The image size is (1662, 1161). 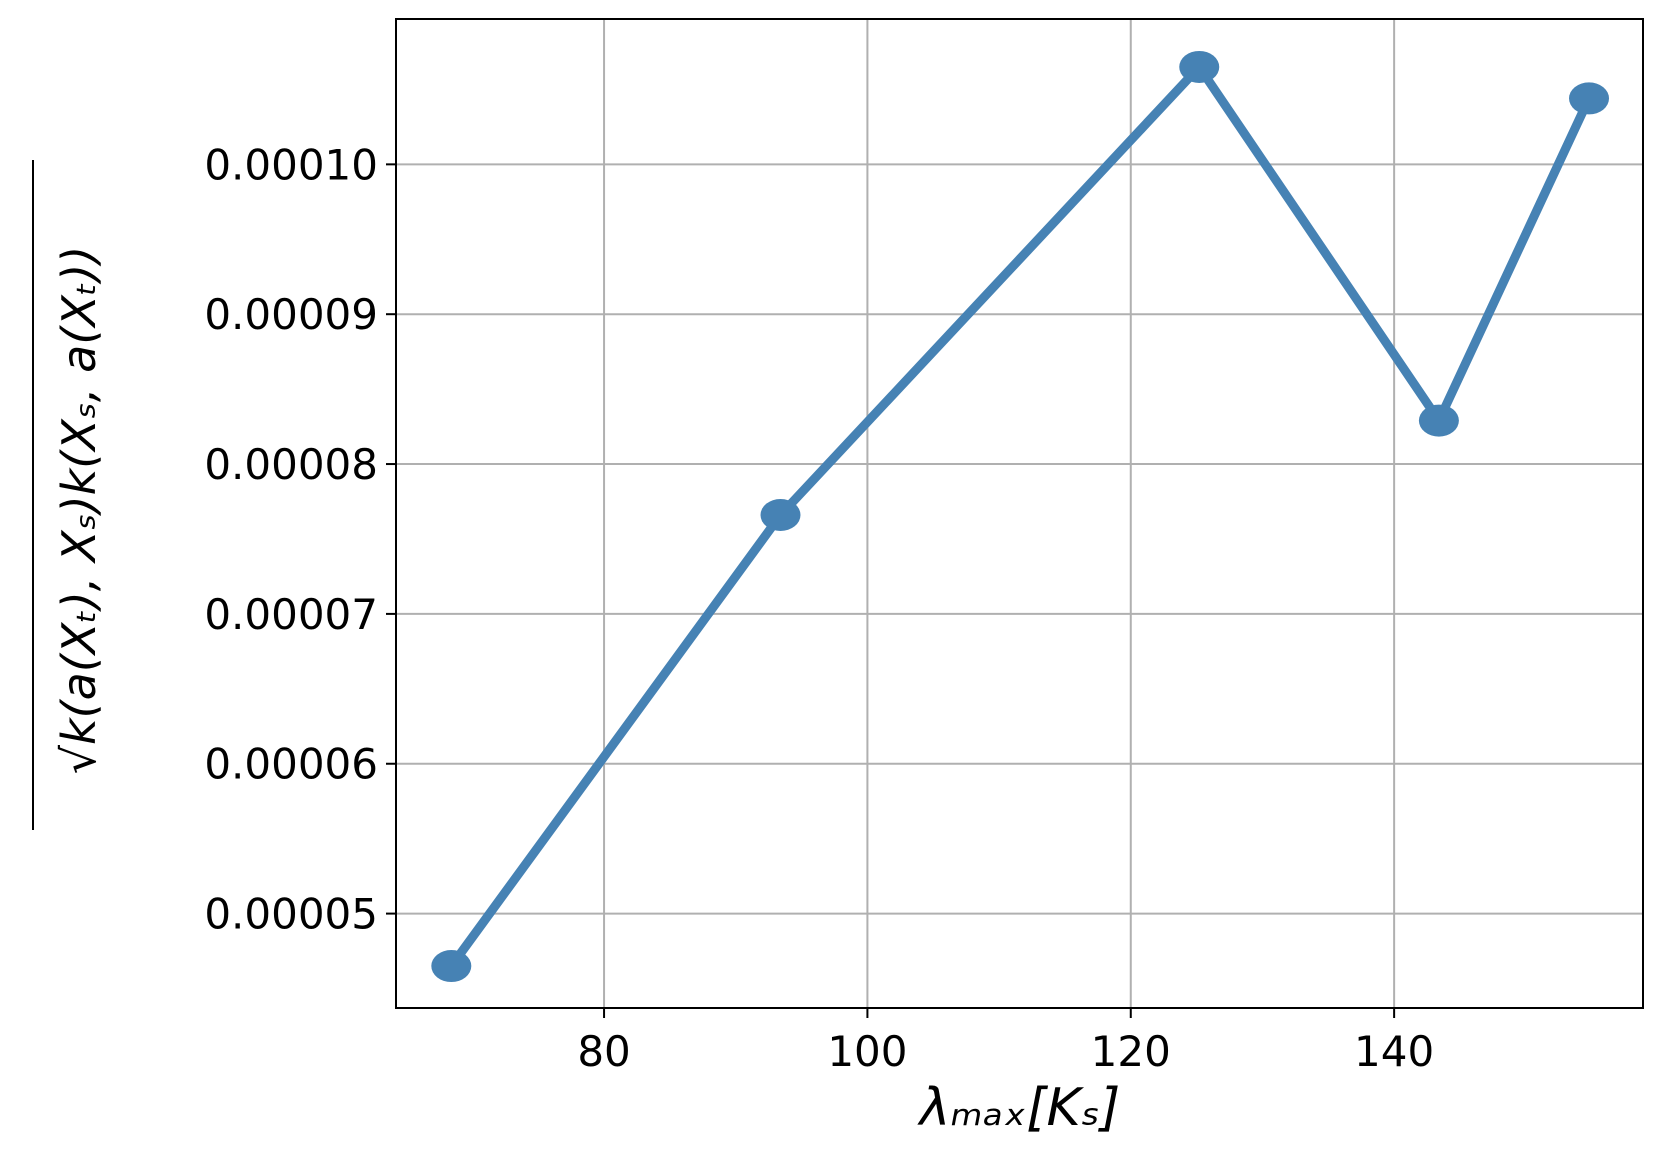 I want to click on y-axis-label: √k(a(Xₜ), Xₛ)k(Xₛ, a(Xₜ)), so click(x=79, y=510).